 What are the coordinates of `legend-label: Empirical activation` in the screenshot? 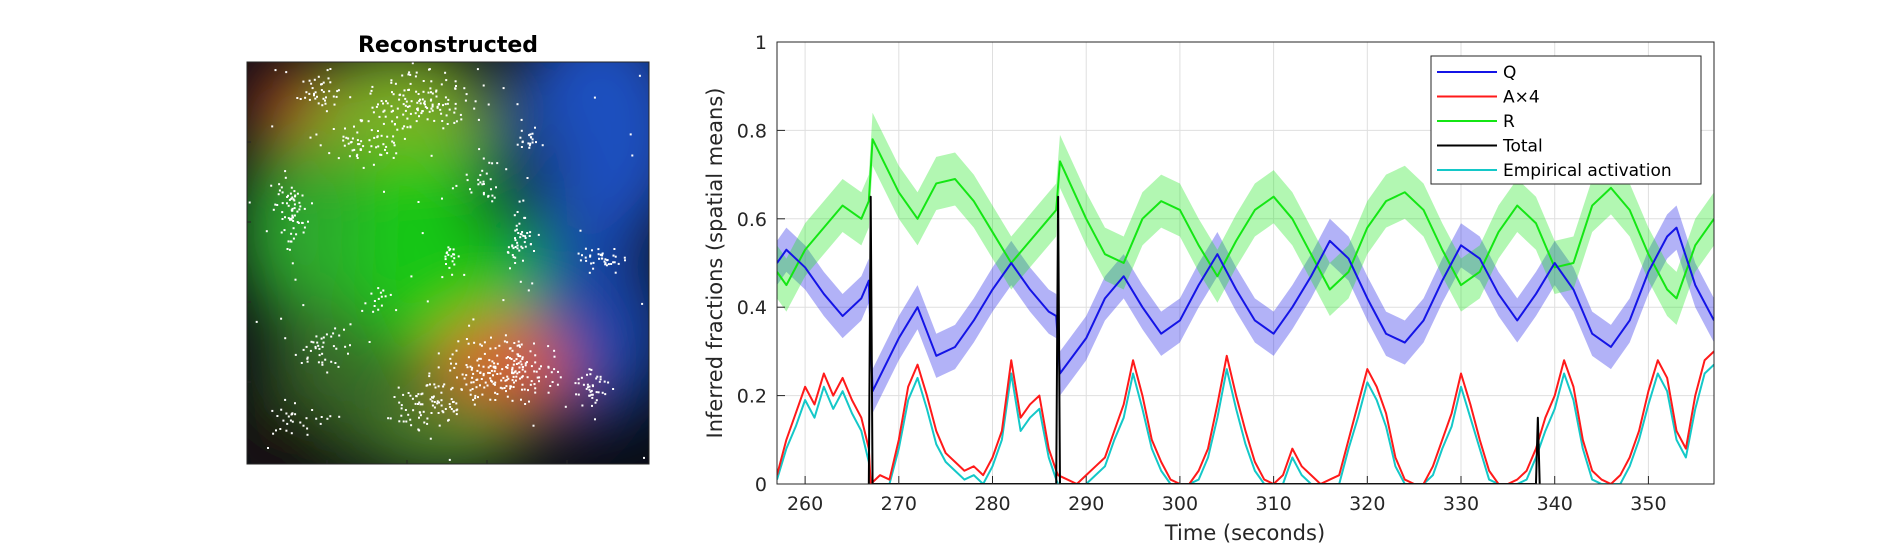 It's located at (1587, 171).